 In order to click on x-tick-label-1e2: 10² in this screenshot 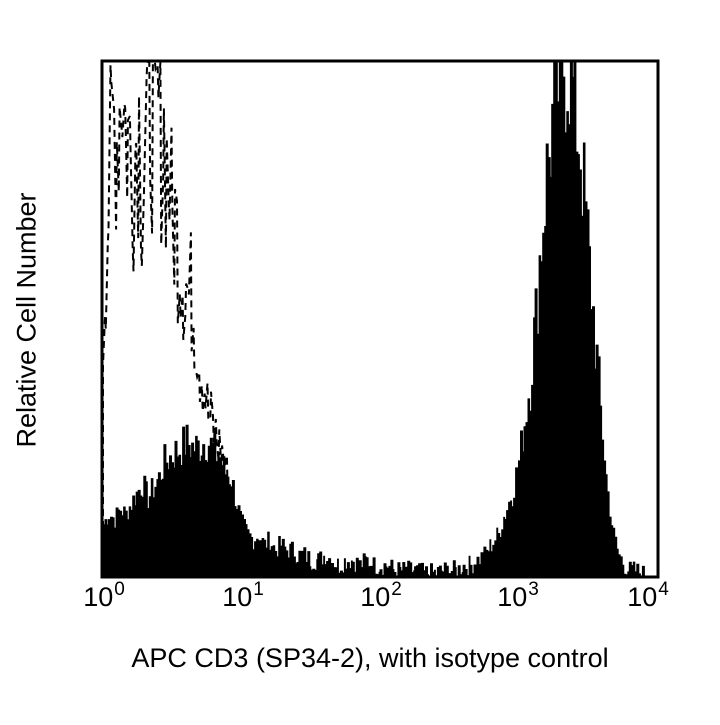, I will do `click(381, 595)`.